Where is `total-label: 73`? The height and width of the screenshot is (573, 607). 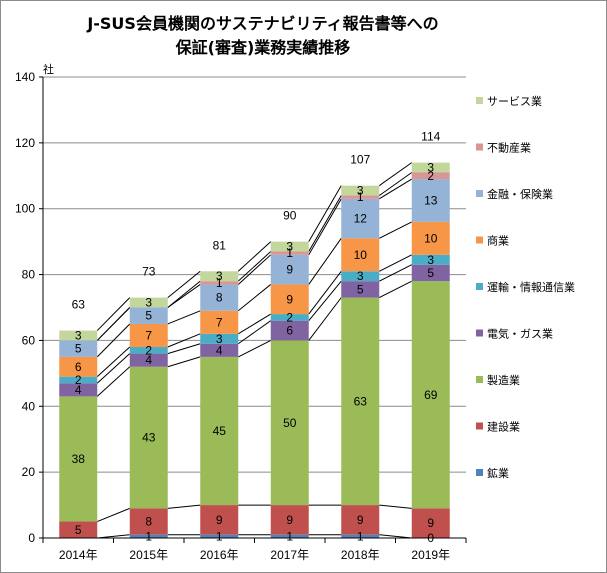 total-label: 73 is located at coordinates (149, 272).